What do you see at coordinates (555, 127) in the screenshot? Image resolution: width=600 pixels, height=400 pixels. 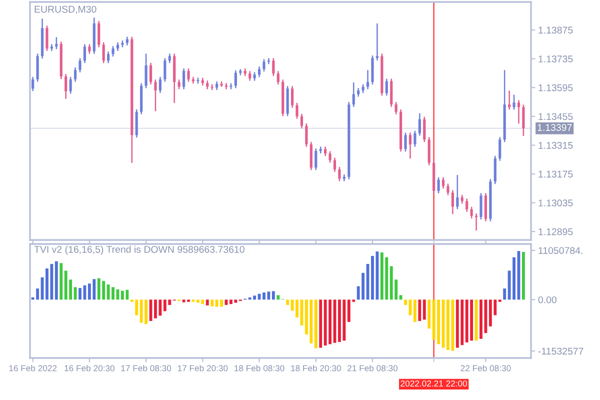 I see `ref-line-label: 1.13397` at bounding box center [555, 127].